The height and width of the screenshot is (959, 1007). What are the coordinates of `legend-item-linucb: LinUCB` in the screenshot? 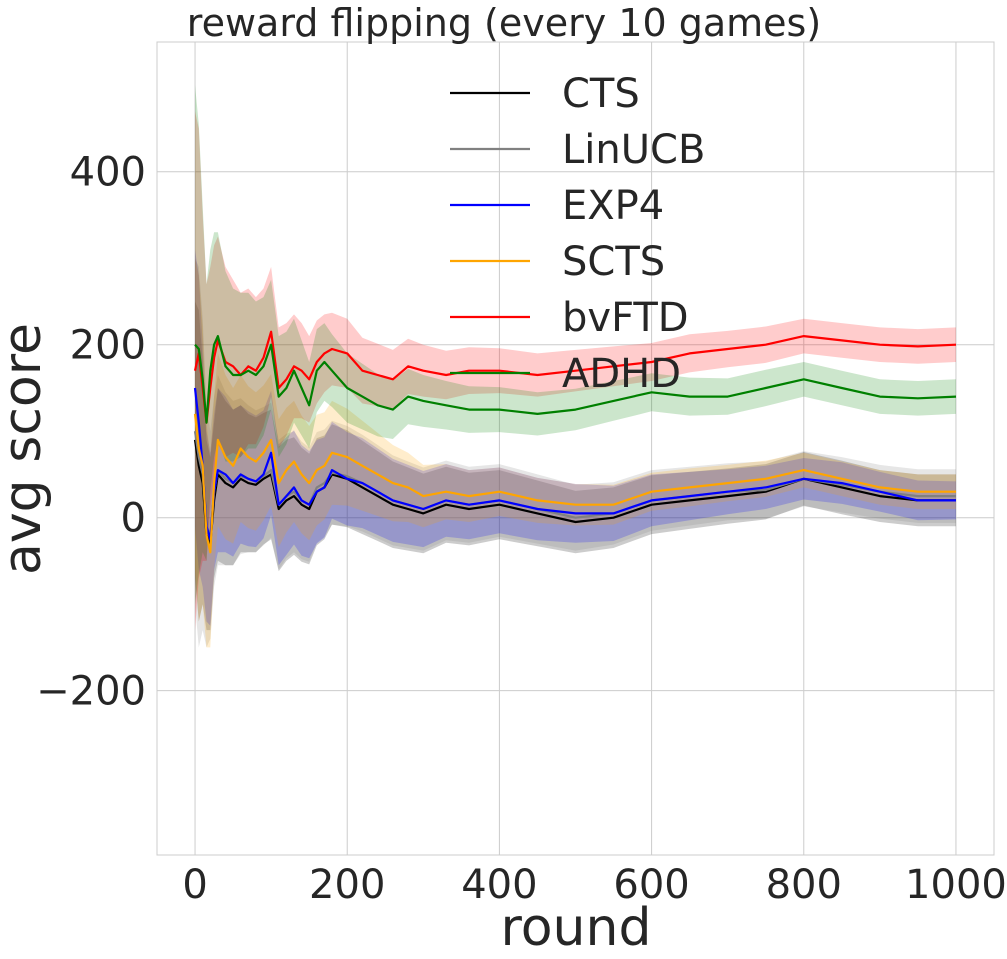 It's located at (577, 150).